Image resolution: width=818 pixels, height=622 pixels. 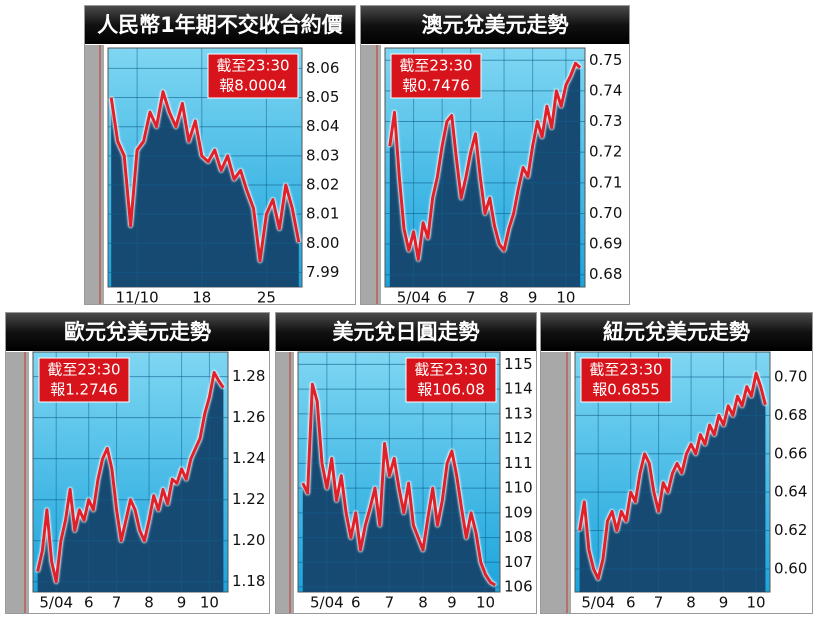 What do you see at coordinates (201, 298) in the screenshot?
I see `x-tick-label: 18` at bounding box center [201, 298].